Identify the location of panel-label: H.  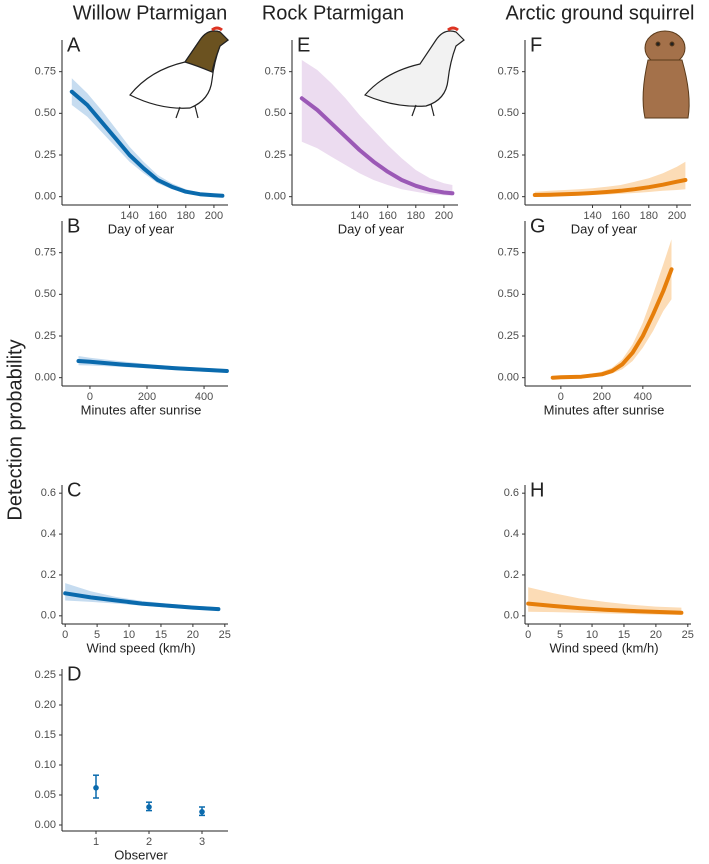
(537, 490).